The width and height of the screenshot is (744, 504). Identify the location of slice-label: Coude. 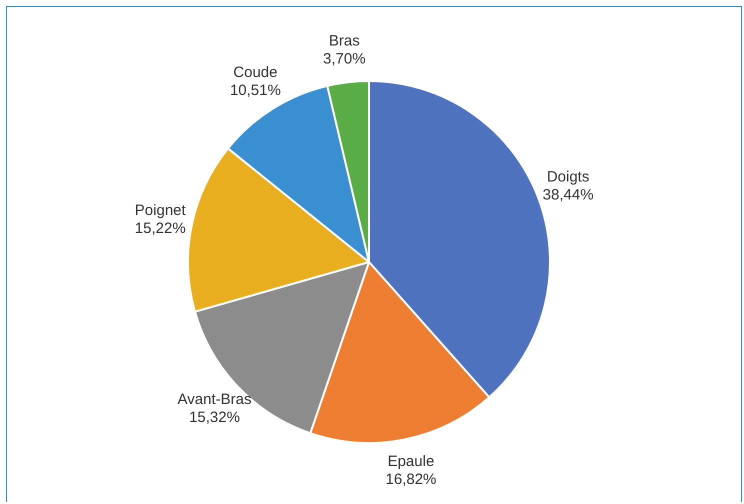
(255, 72).